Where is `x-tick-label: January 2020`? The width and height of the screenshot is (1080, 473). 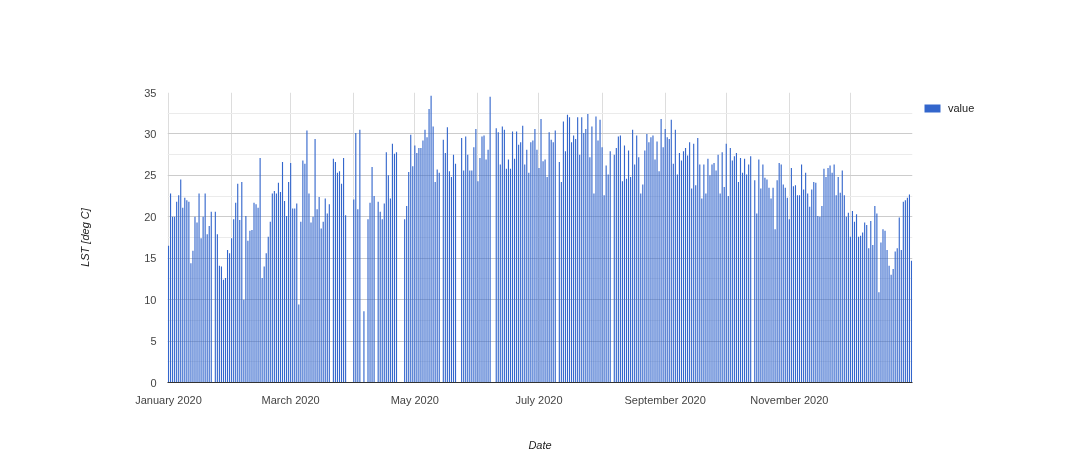 x-tick-label: January 2020 is located at coordinates (168, 399).